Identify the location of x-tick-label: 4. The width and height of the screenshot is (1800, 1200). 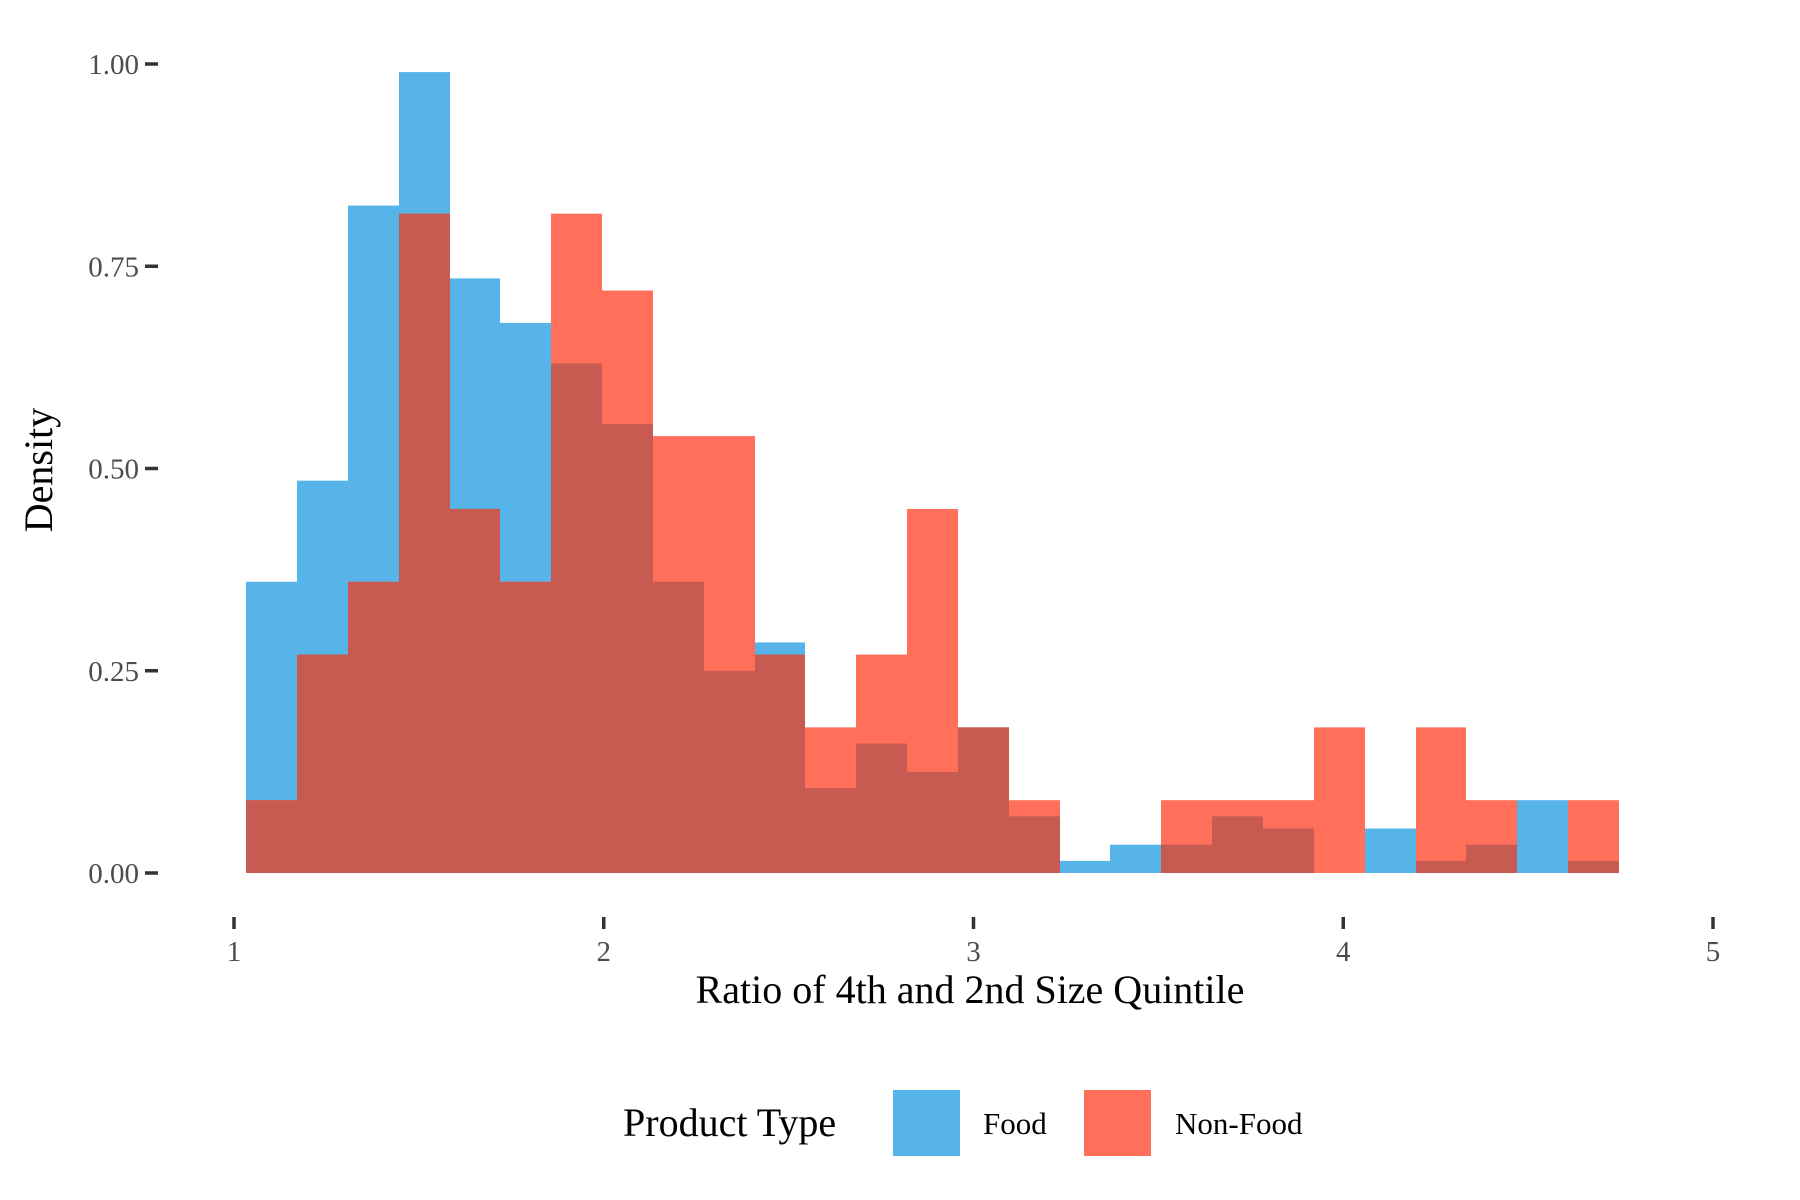
(1343, 952).